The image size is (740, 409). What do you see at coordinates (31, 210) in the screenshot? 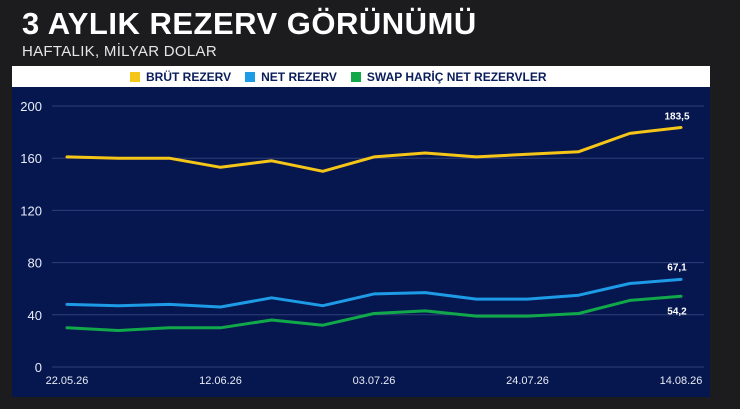
I see `y-tick-label-120: 120` at bounding box center [31, 210].